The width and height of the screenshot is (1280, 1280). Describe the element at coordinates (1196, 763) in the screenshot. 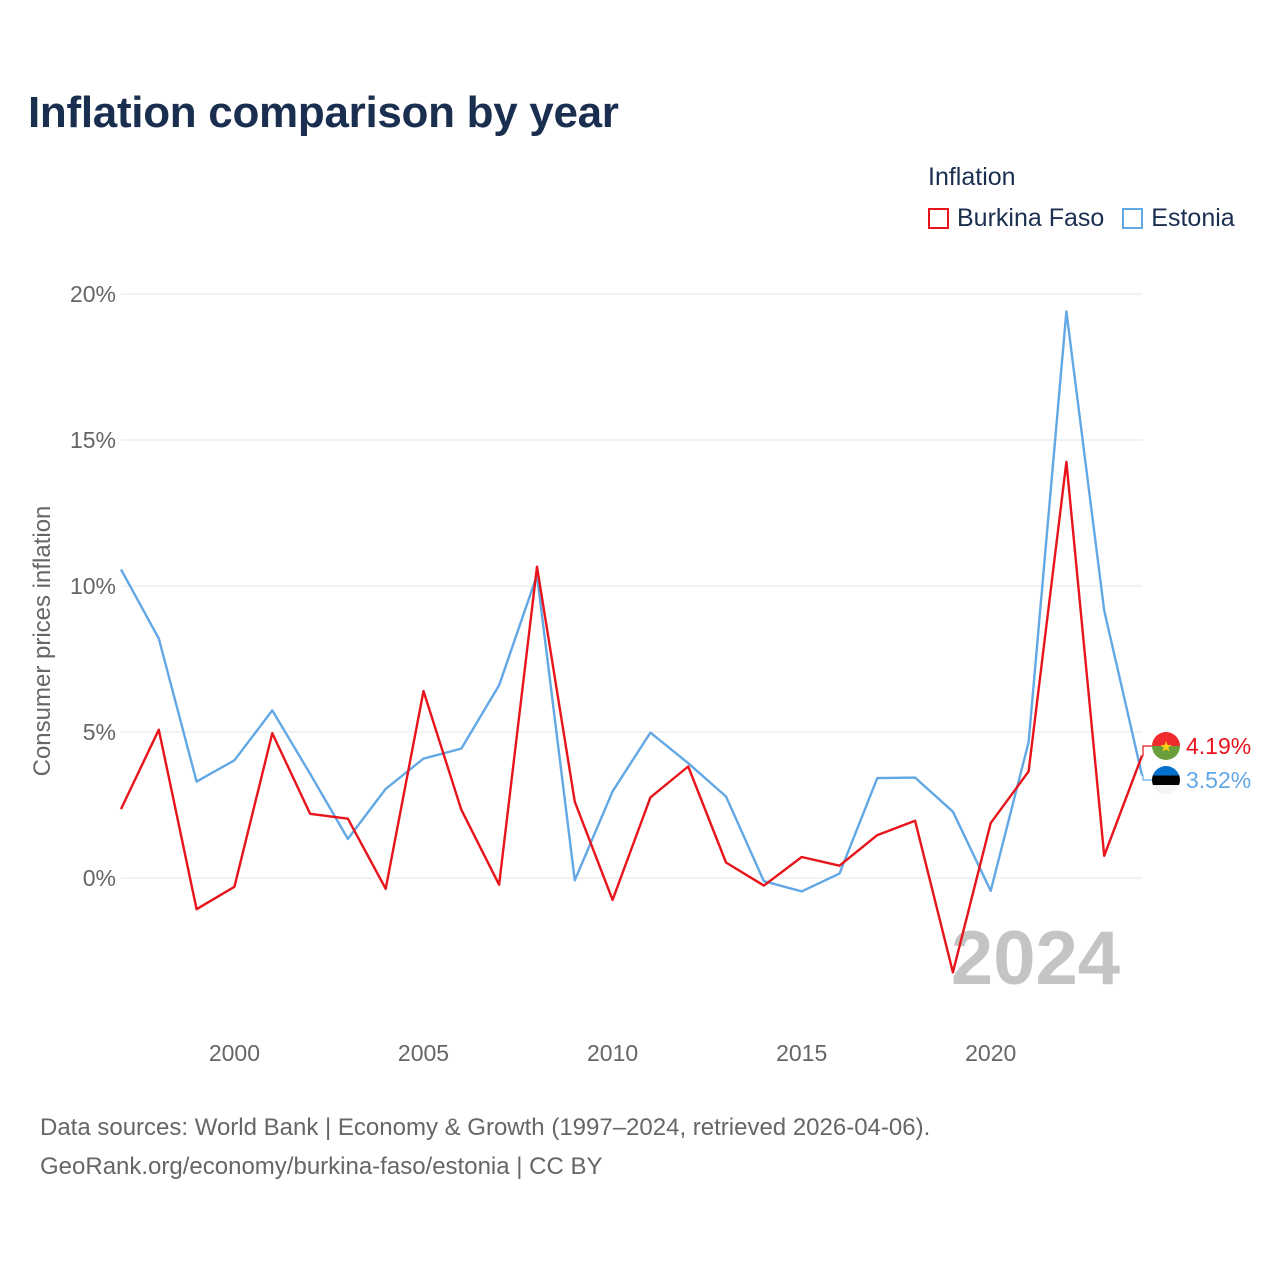

I see `end-label-layer: 4.19% 3.52%` at that location.